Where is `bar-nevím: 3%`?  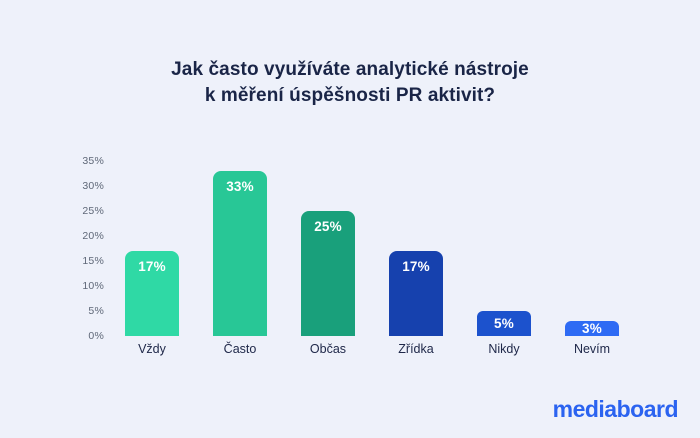 bar-nevím: 3% is located at coordinates (592, 328).